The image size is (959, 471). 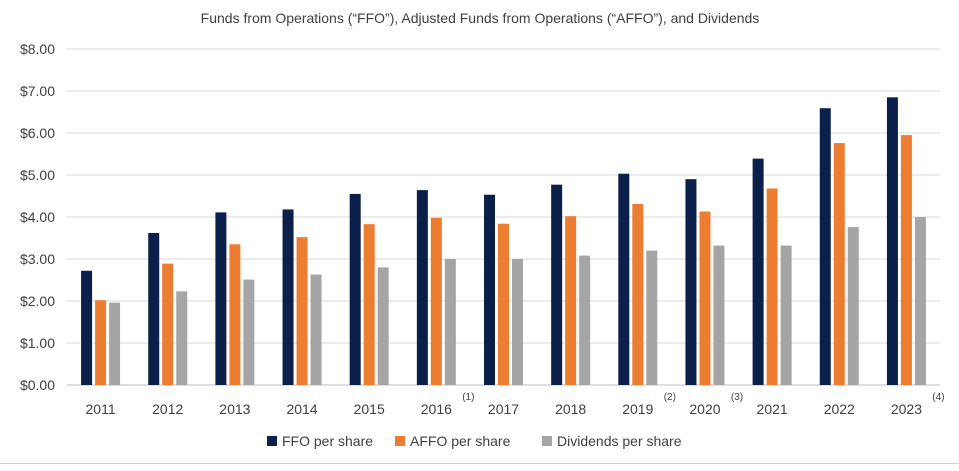 I want to click on x-tick-label: 2020, so click(x=704, y=409).